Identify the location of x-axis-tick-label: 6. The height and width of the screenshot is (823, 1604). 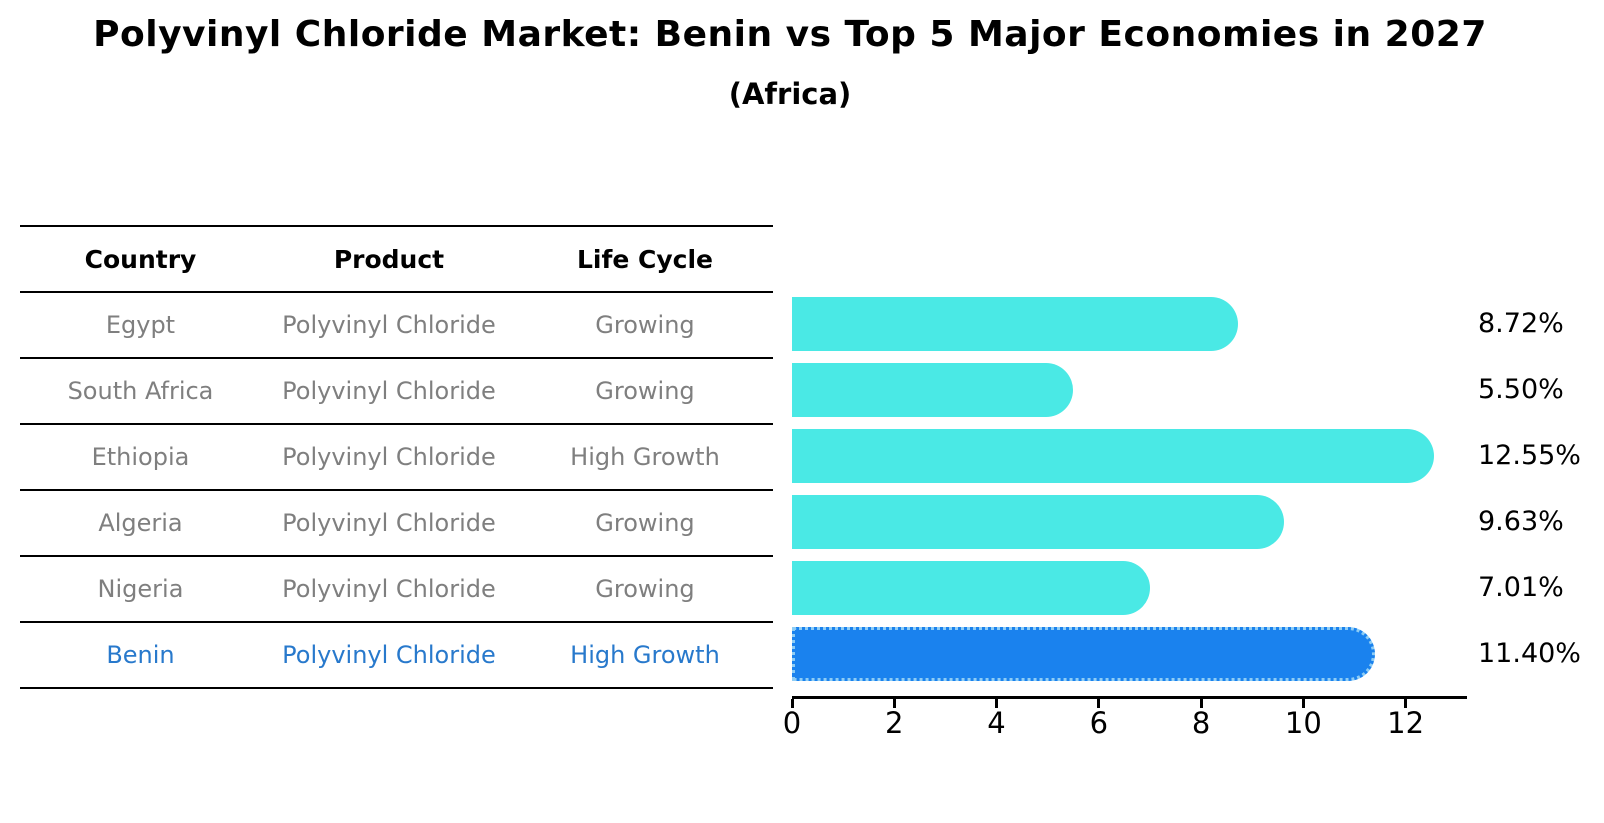
(1099, 723).